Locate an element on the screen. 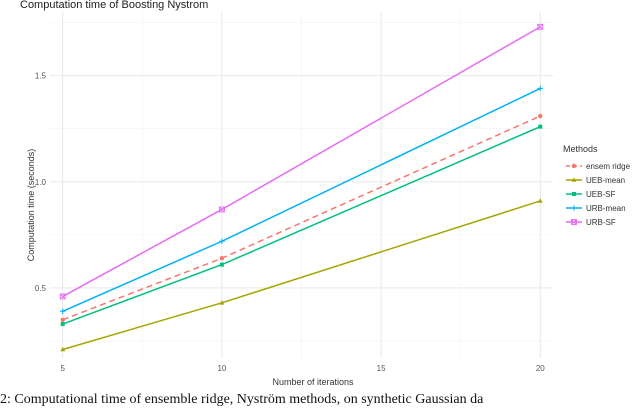 This screenshot has width=640, height=409. legend-label: UEB-SF is located at coordinates (600, 194).